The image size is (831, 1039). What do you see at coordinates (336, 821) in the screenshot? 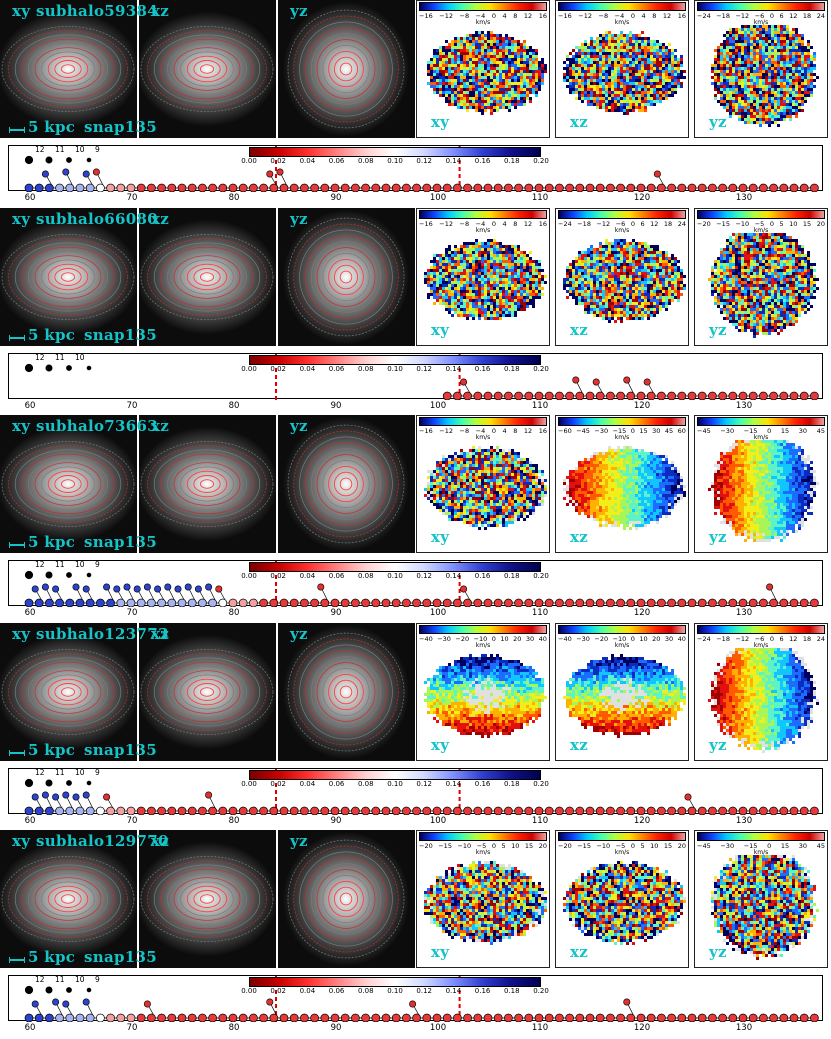
I see `x-tick-label: 90` at bounding box center [336, 821].